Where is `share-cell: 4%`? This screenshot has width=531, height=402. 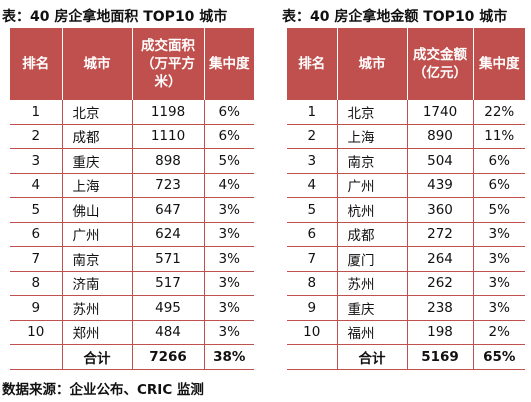 share-cell: 4% is located at coordinates (229, 185).